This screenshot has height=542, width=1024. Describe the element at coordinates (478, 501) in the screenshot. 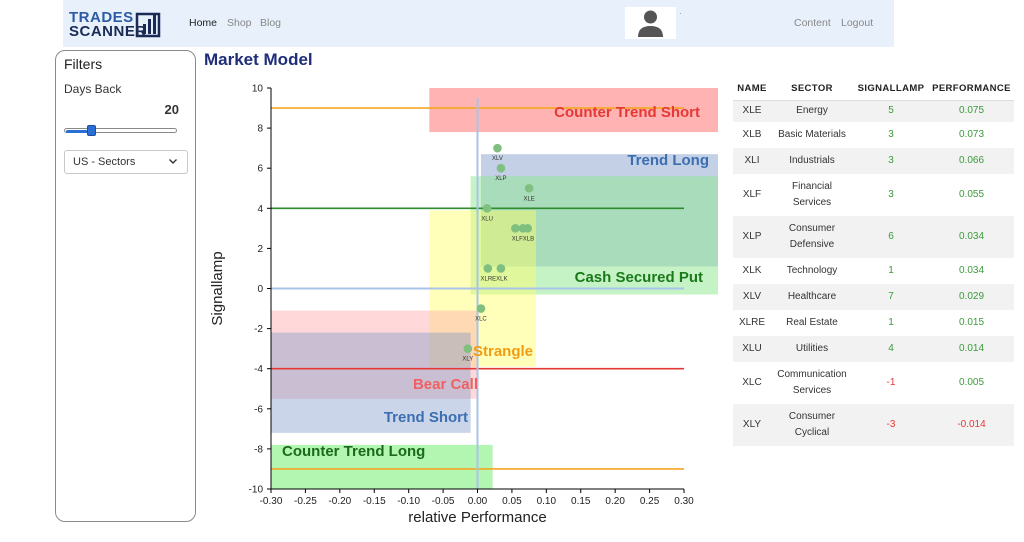

I see `x-tick-label: 0.00` at that location.